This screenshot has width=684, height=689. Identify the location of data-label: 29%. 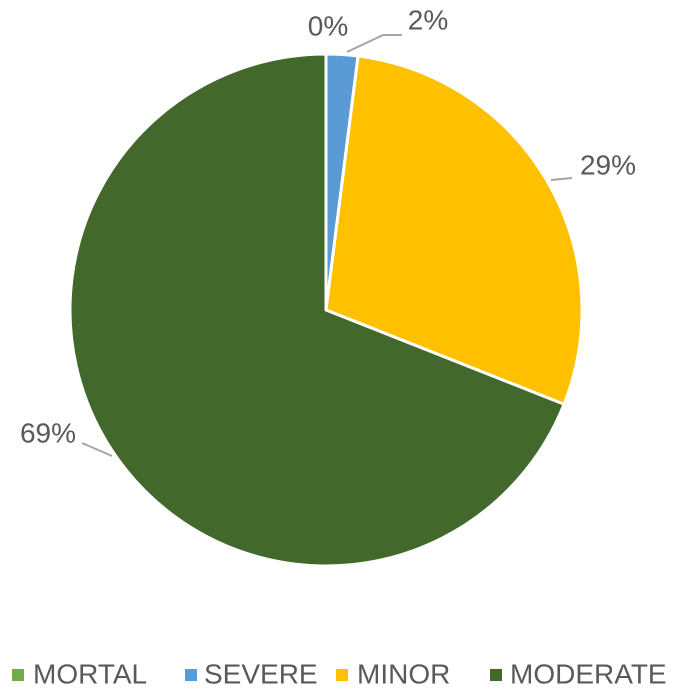
(608, 164).